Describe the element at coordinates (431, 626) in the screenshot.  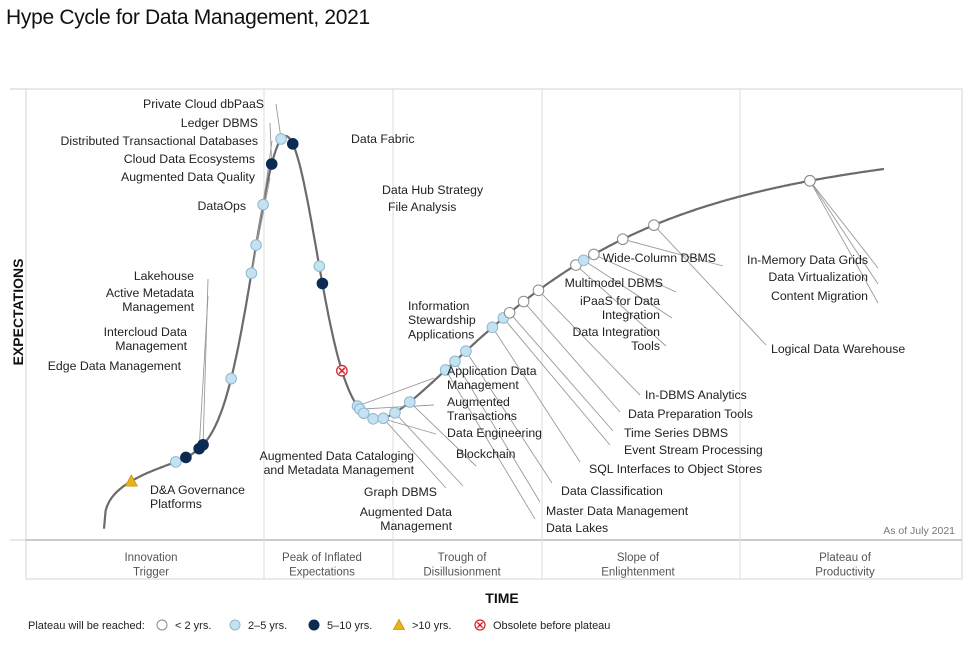
I see `legend-label: >10 yrs.` at that location.